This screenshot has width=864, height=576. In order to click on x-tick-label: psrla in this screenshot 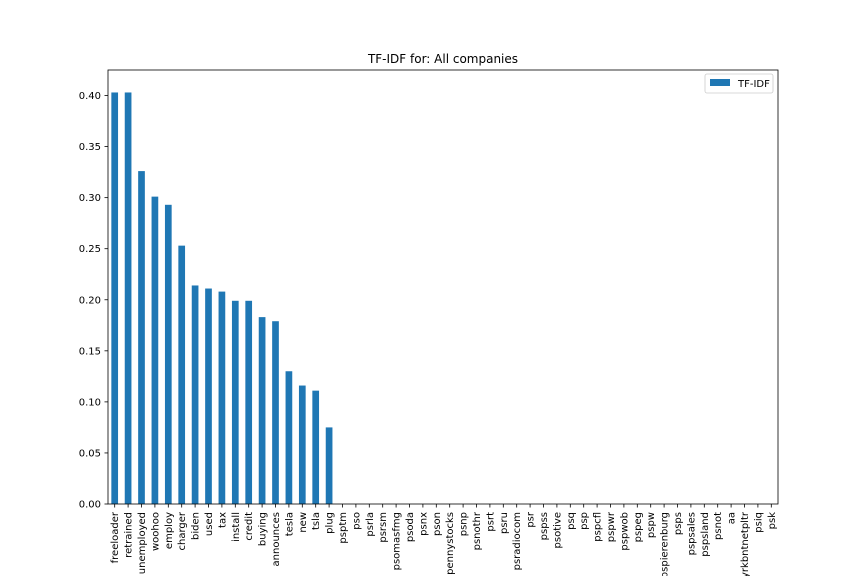, I will do `click(370, 524)`.